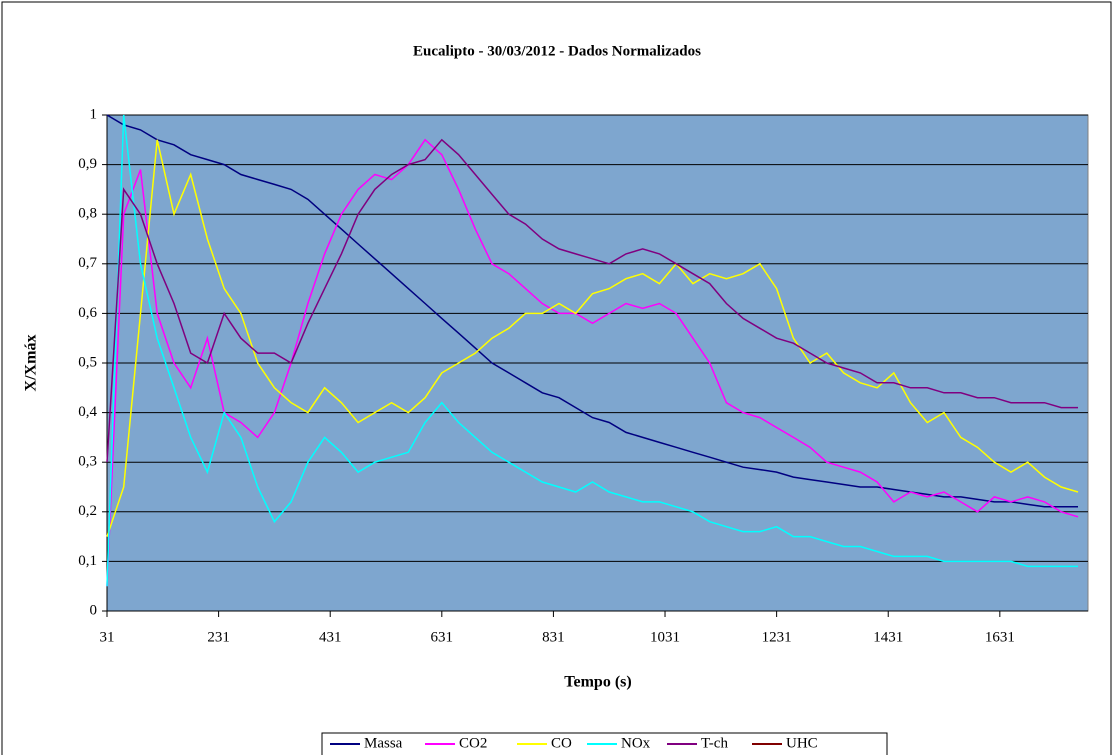  Describe the element at coordinates (473, 743) in the screenshot. I see `legend-label: CO2` at that location.